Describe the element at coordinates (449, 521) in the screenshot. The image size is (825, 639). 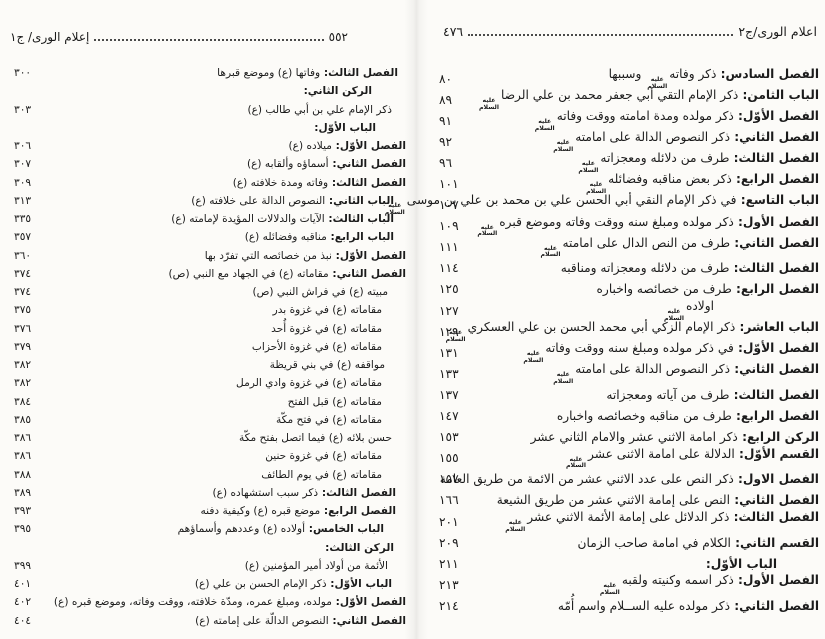
I see `toc-page-number: ٢٠١` at that location.